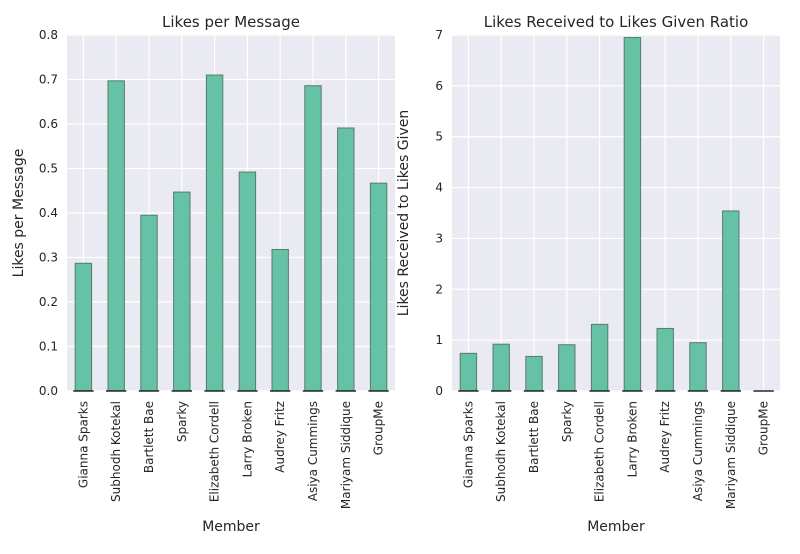 The image size is (800, 554). Describe the element at coordinates (48, 124) in the screenshot. I see `y-tick-label: 0.6` at that location.